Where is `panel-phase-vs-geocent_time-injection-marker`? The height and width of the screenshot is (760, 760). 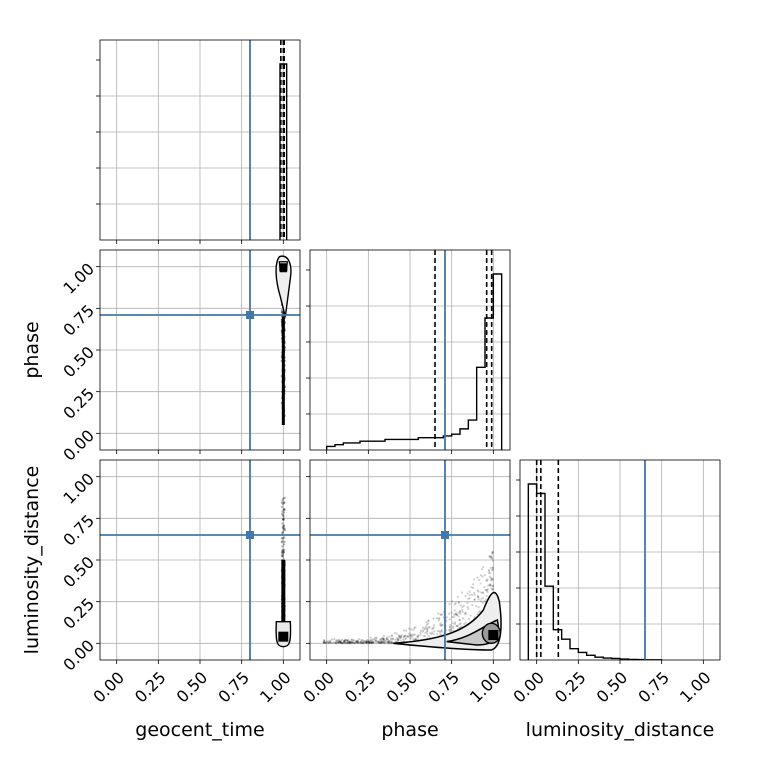
panel-phase-vs-geocent_time-injection-marker is located at coordinates (250, 315).